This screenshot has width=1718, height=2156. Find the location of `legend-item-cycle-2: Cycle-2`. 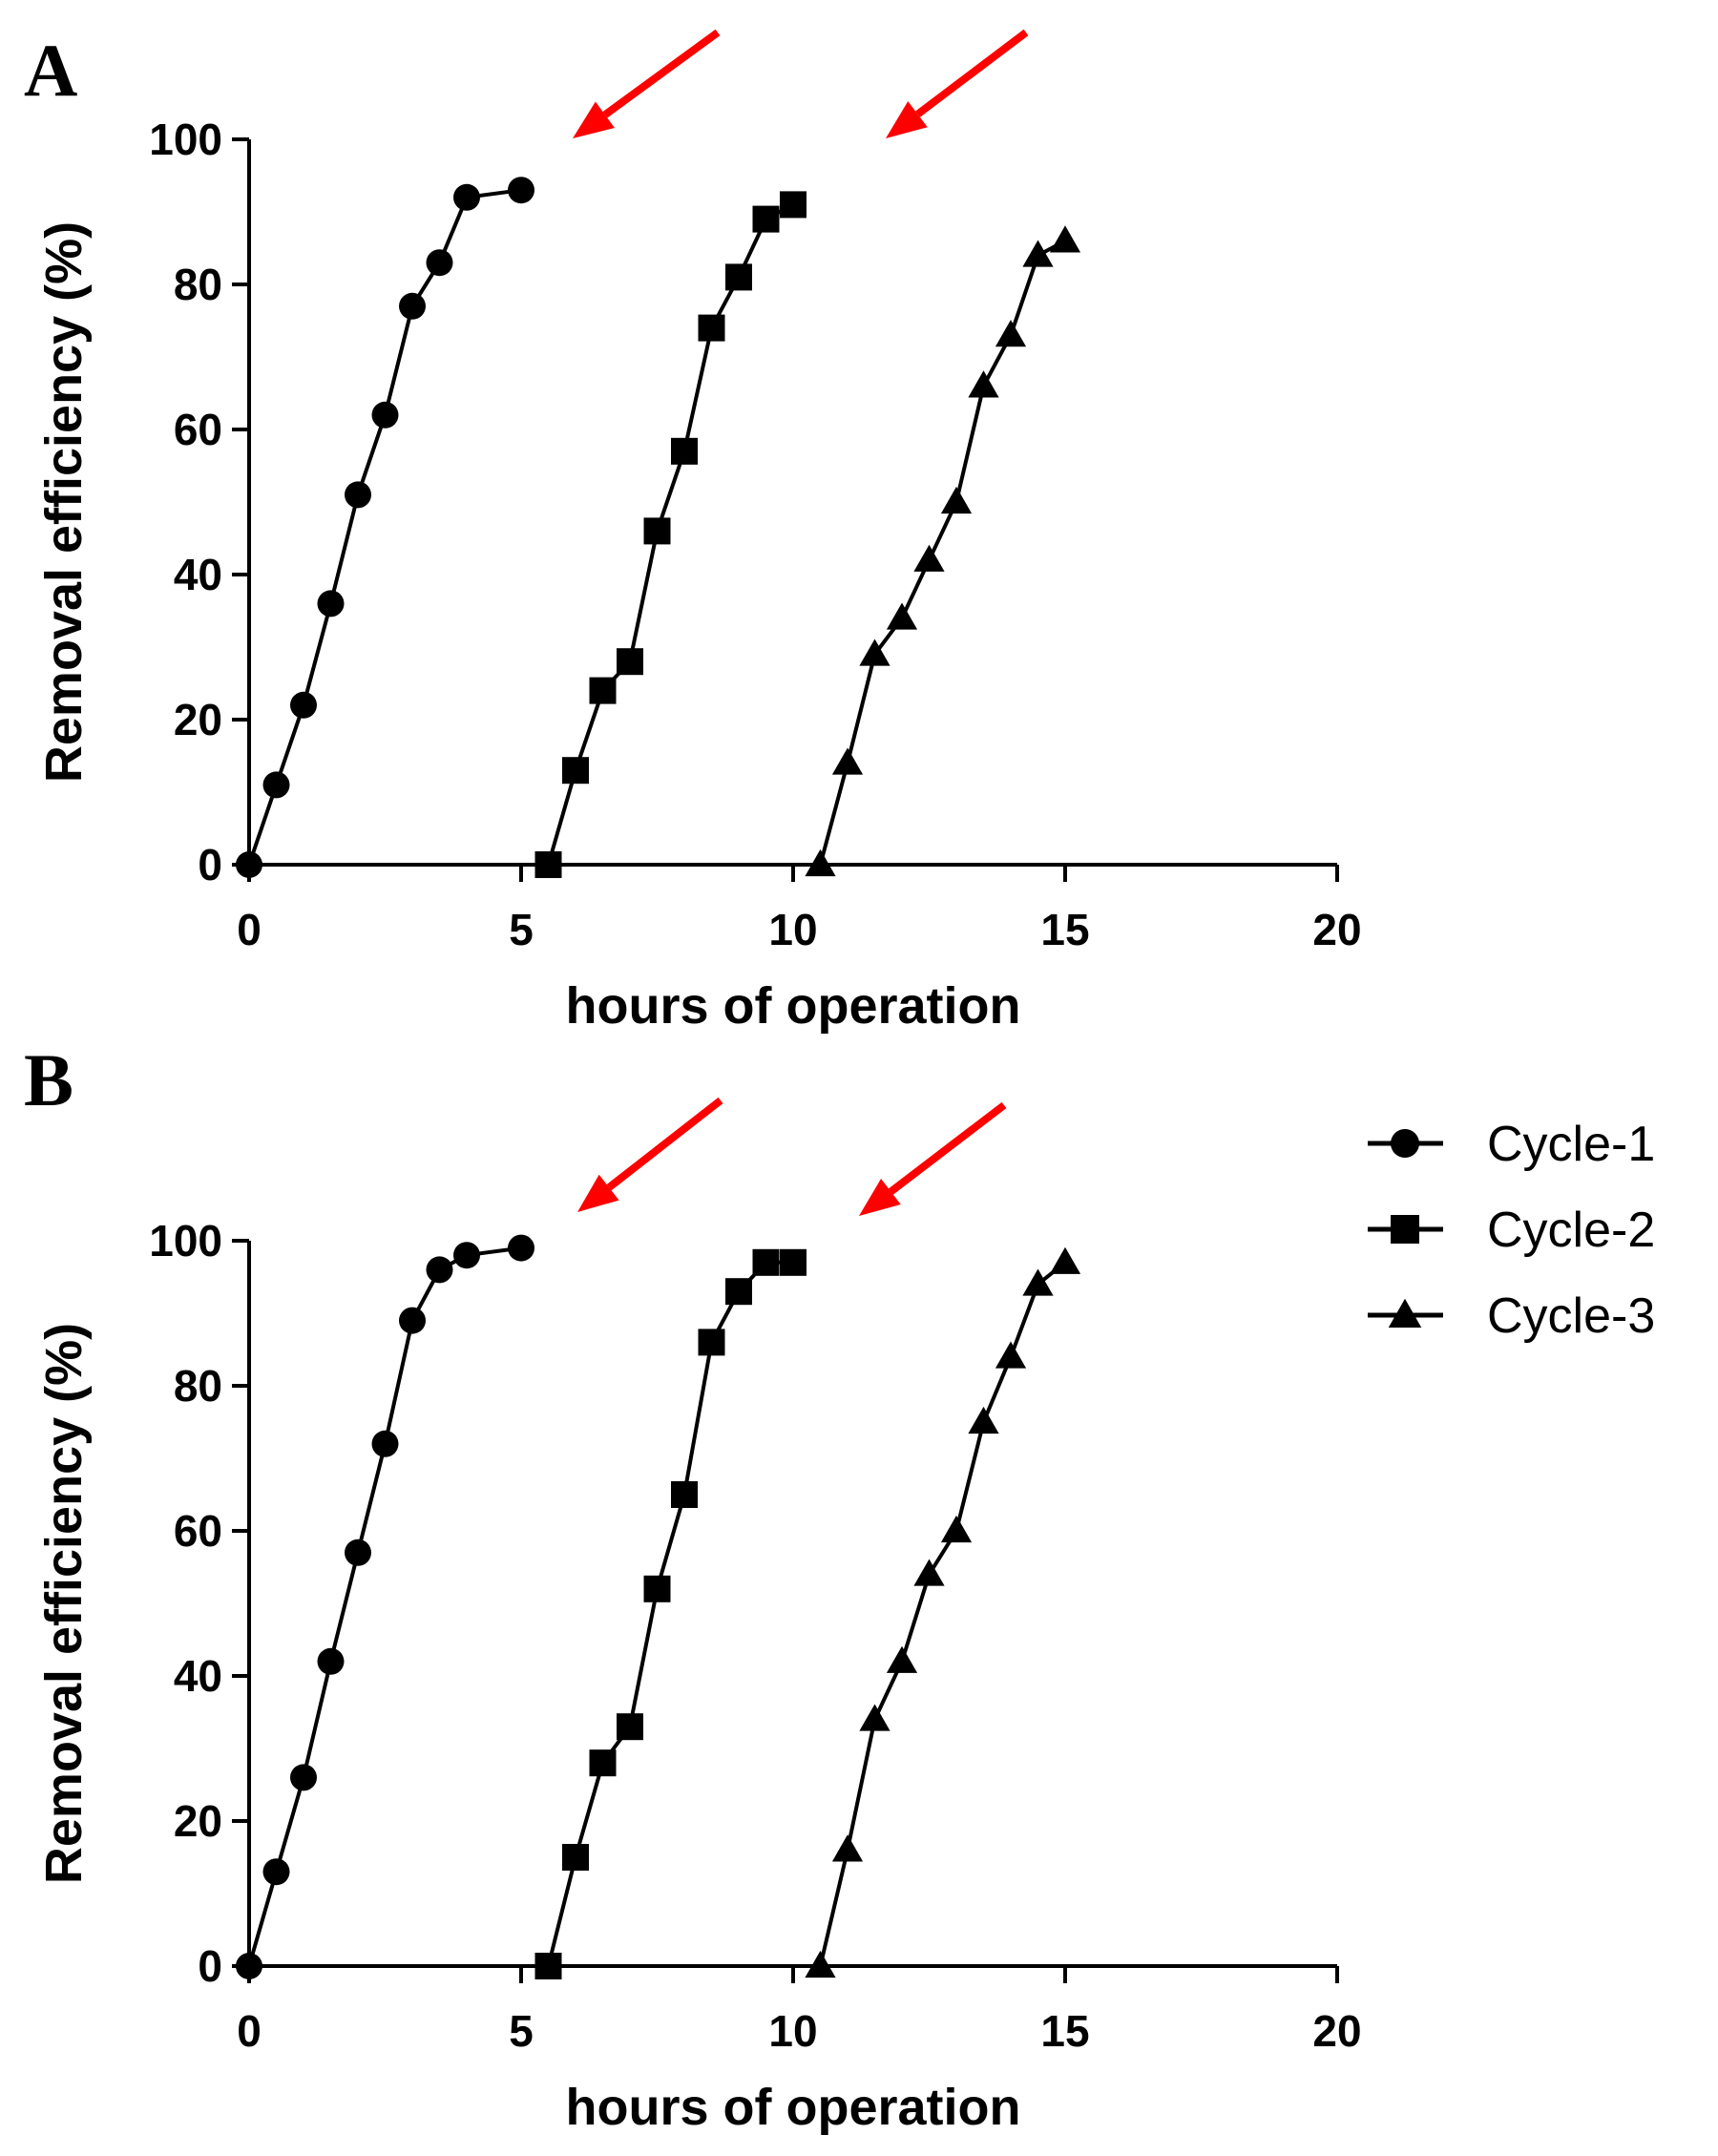

legend-item-cycle-2: Cycle-2 is located at coordinates (1511, 1230).